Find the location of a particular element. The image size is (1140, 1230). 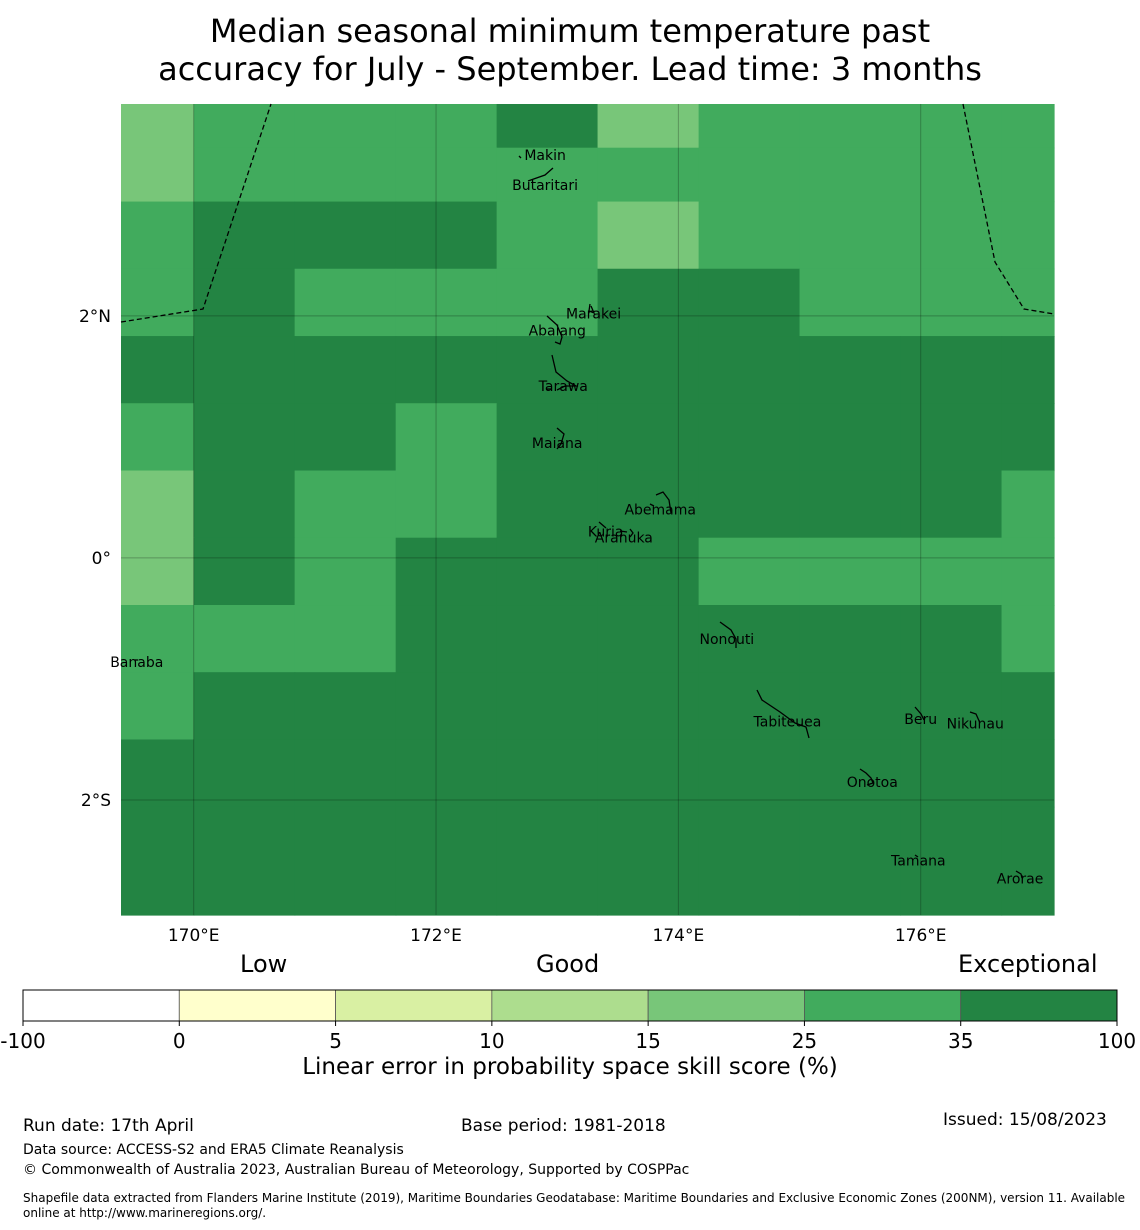

colorbar-tick-label: 100 is located at coordinates (1117, 1041).